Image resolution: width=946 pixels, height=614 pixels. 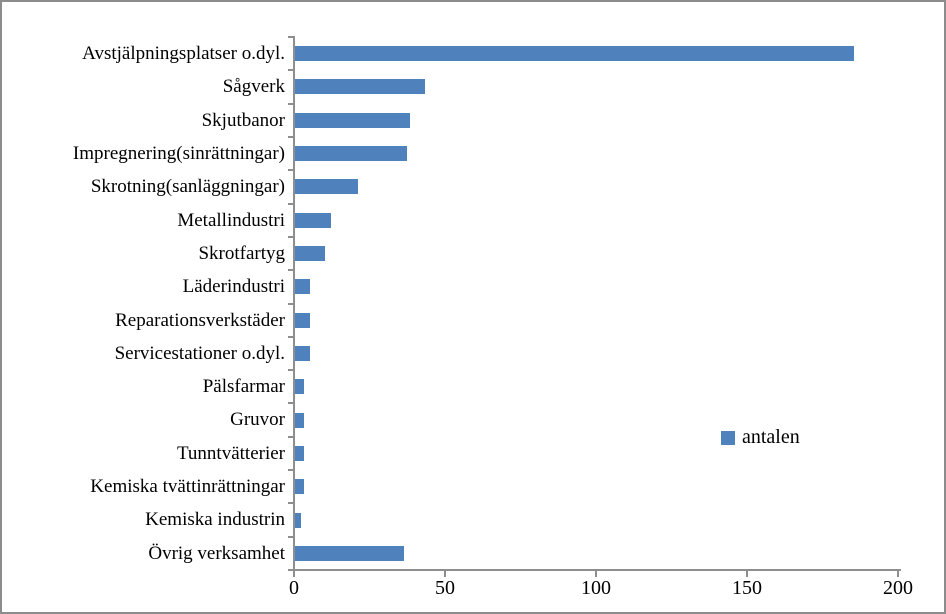 I want to click on category-label: Sågverk, so click(x=253, y=87).